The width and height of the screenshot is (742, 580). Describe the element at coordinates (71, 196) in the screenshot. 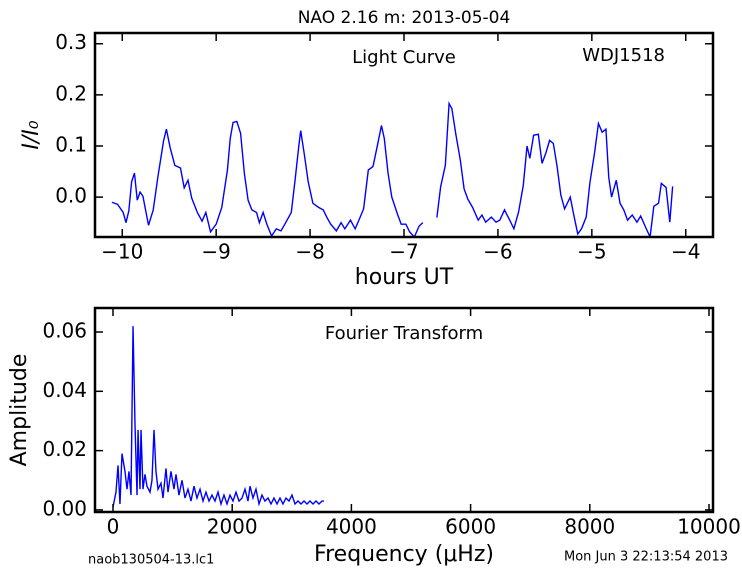

I see `y-tick-label: 0.0` at that location.